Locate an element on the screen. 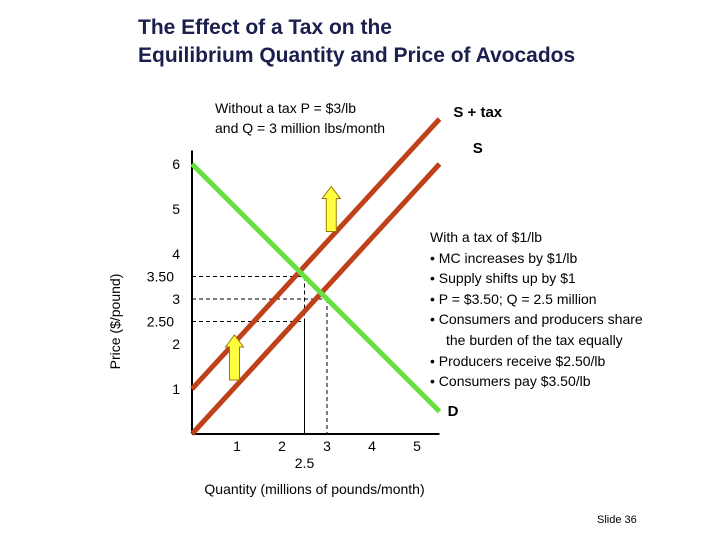 The image size is (720, 540). x-tick-label: 2.5 is located at coordinates (305, 463).